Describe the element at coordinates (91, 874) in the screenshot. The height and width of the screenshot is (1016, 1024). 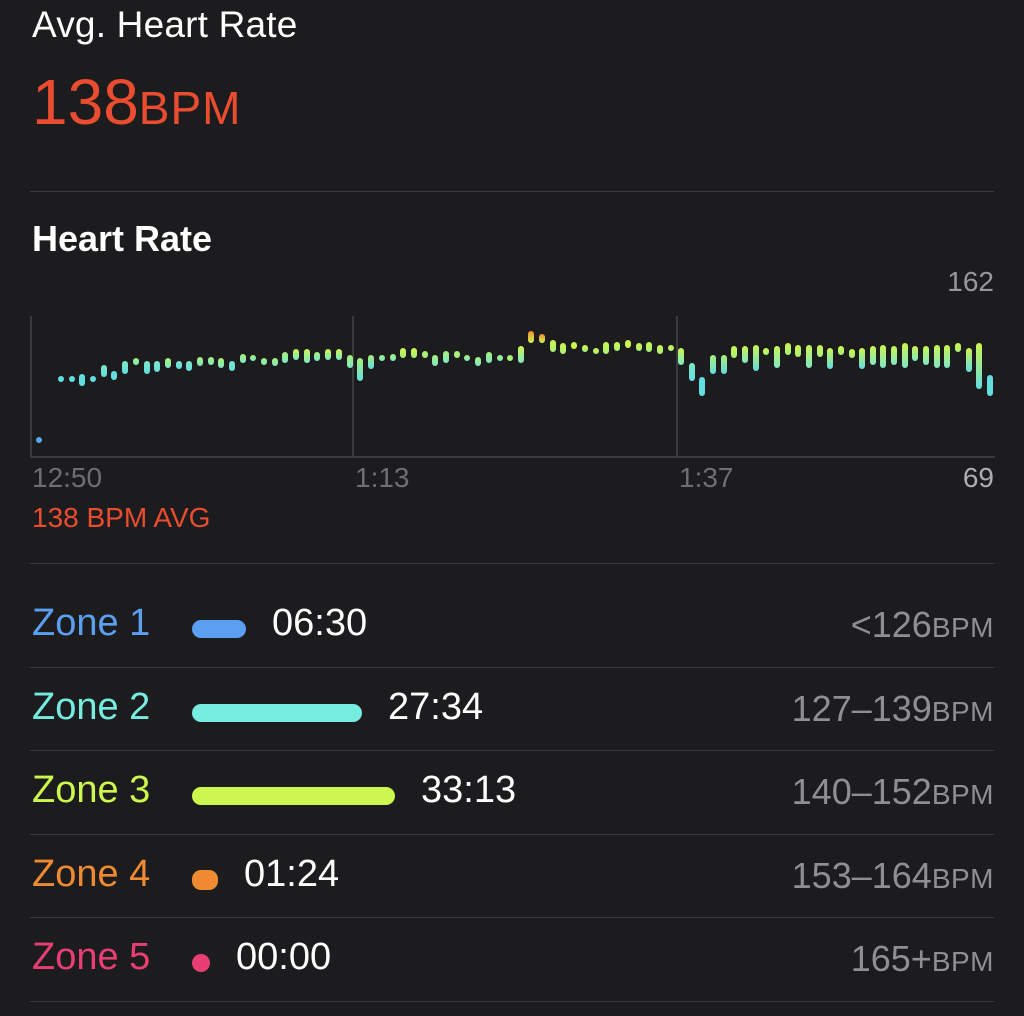
I see `zone-name: Zone 4` at that location.